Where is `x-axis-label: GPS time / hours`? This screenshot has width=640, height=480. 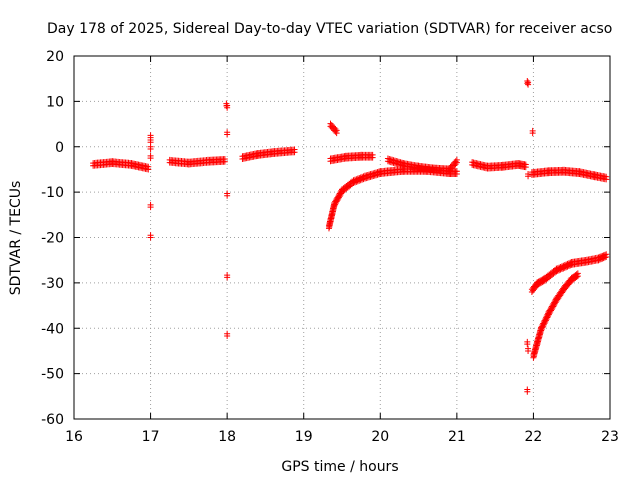 x-axis-label: GPS time / hours is located at coordinates (339, 467).